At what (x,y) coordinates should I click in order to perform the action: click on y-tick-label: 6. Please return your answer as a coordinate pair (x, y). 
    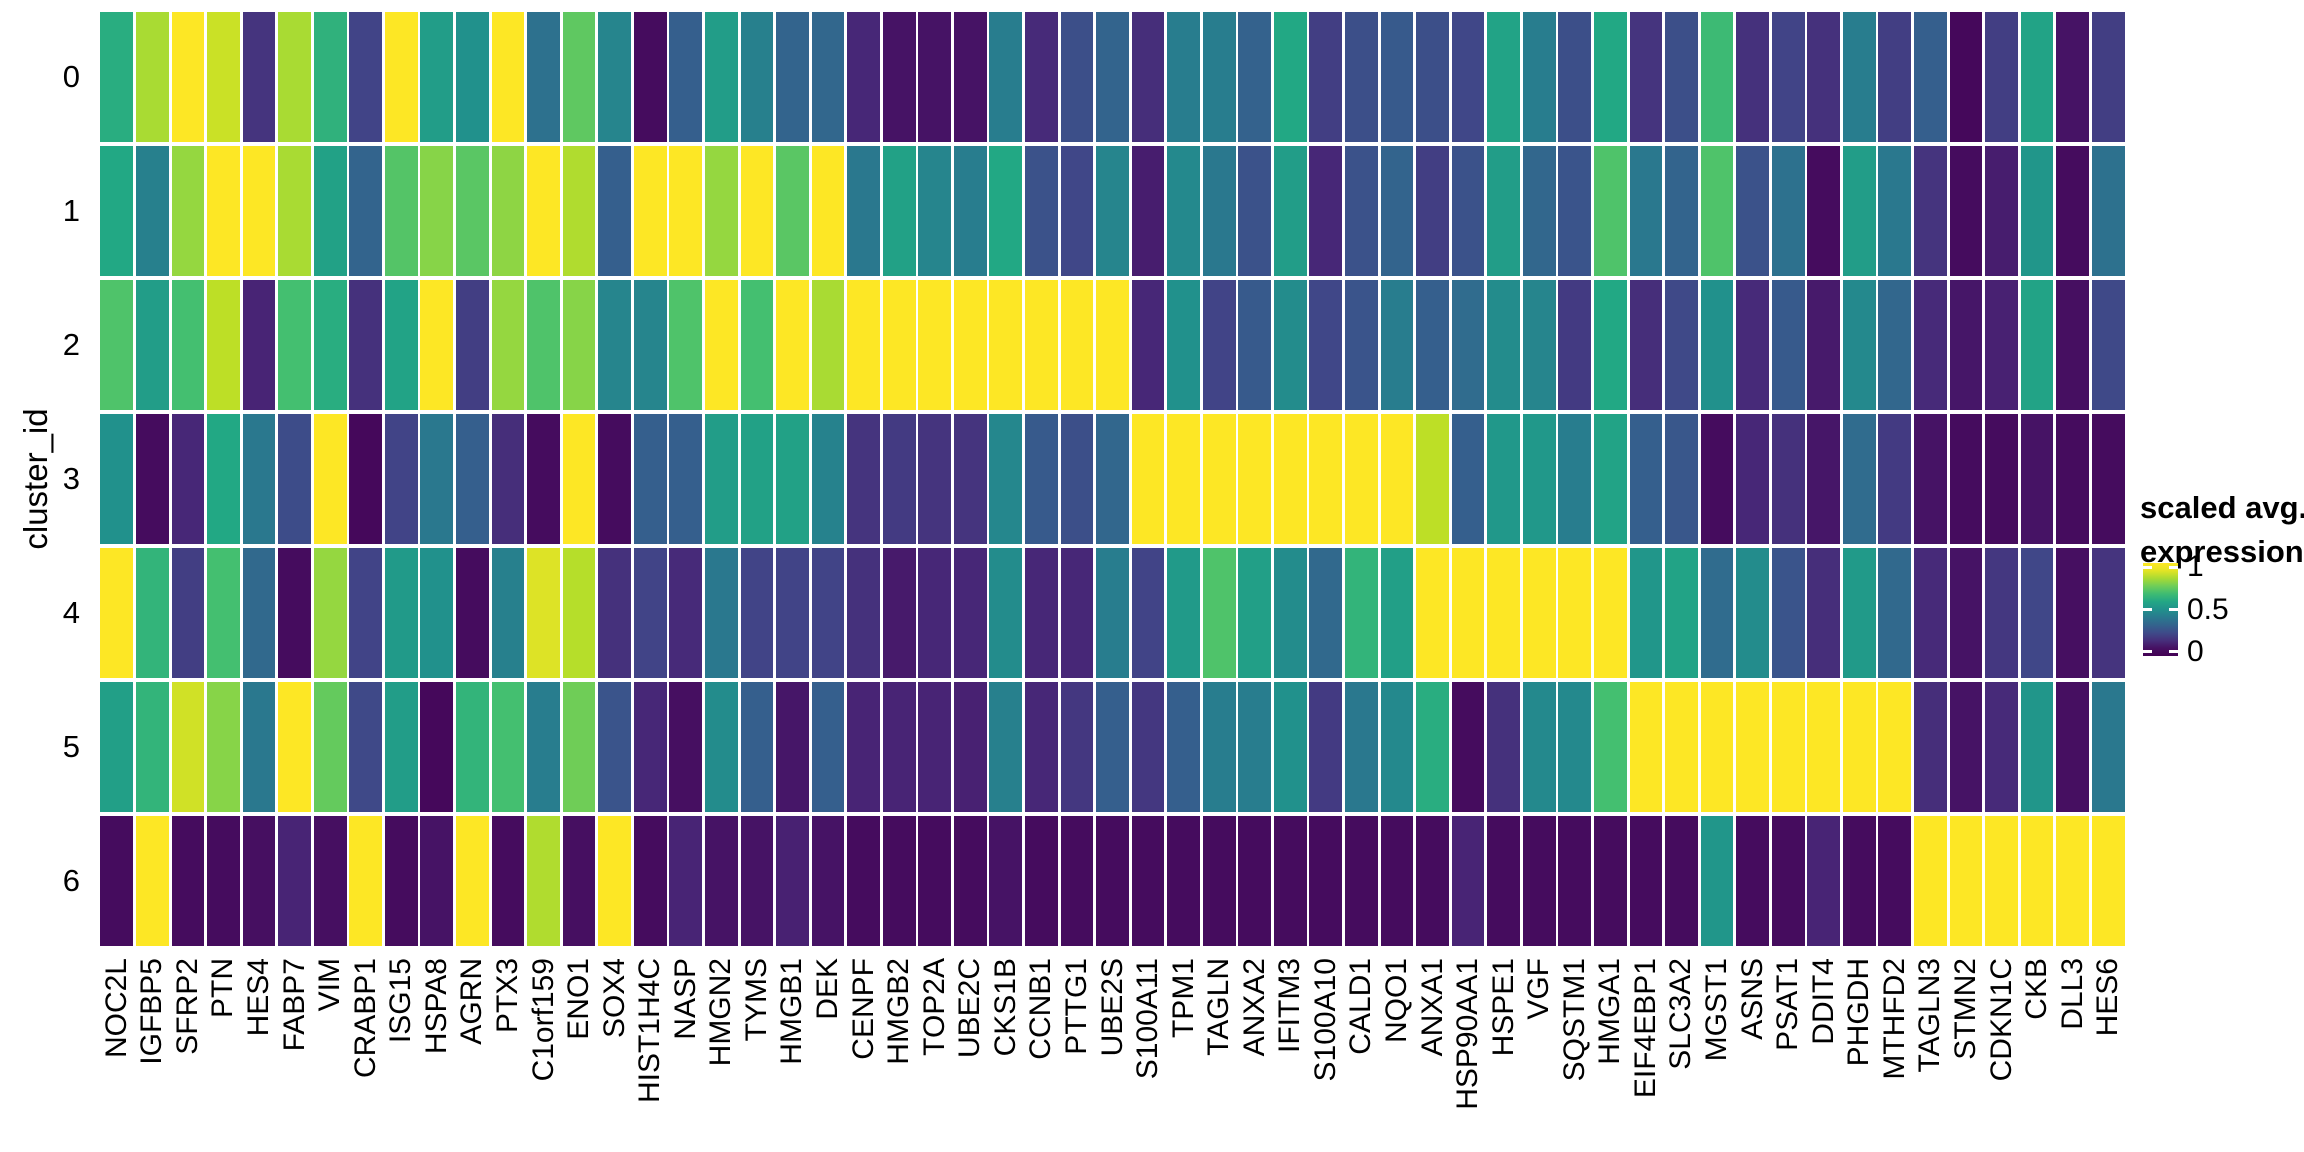
    Looking at the image, I should click on (71, 880).